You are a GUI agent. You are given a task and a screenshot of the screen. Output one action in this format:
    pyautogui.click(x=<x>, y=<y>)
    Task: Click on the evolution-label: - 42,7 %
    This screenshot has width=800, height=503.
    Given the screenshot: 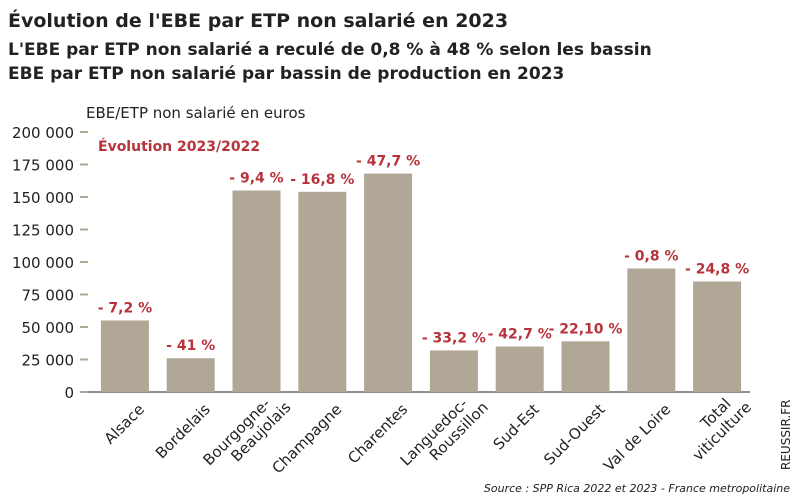 What is the action you would take?
    pyautogui.click(x=520, y=335)
    